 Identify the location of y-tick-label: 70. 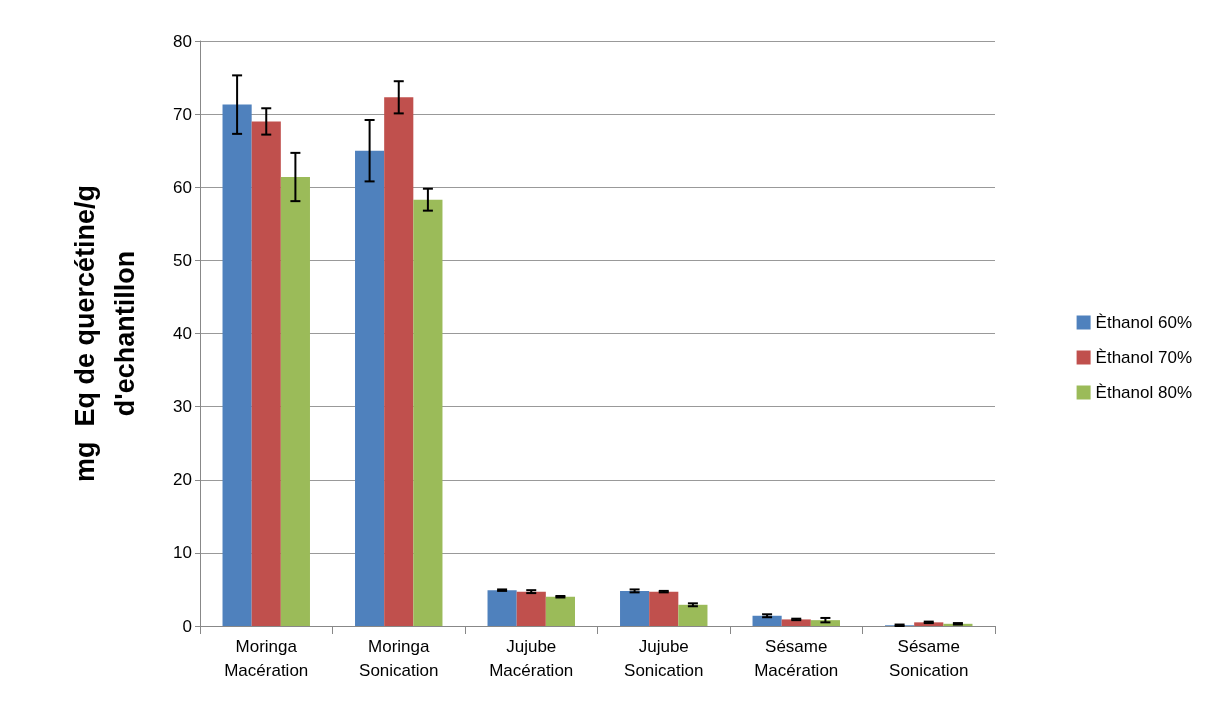
(182, 114).